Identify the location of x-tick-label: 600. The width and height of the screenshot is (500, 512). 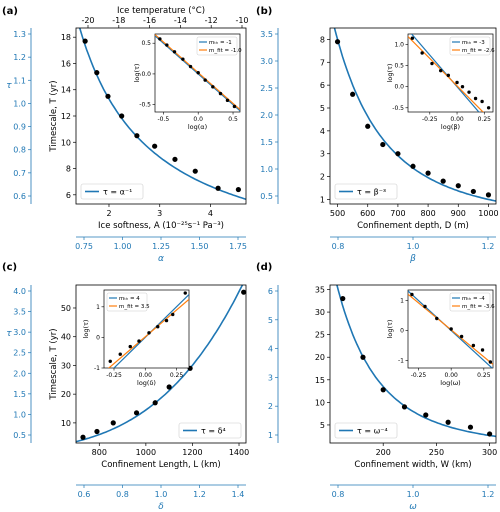
(367, 213).